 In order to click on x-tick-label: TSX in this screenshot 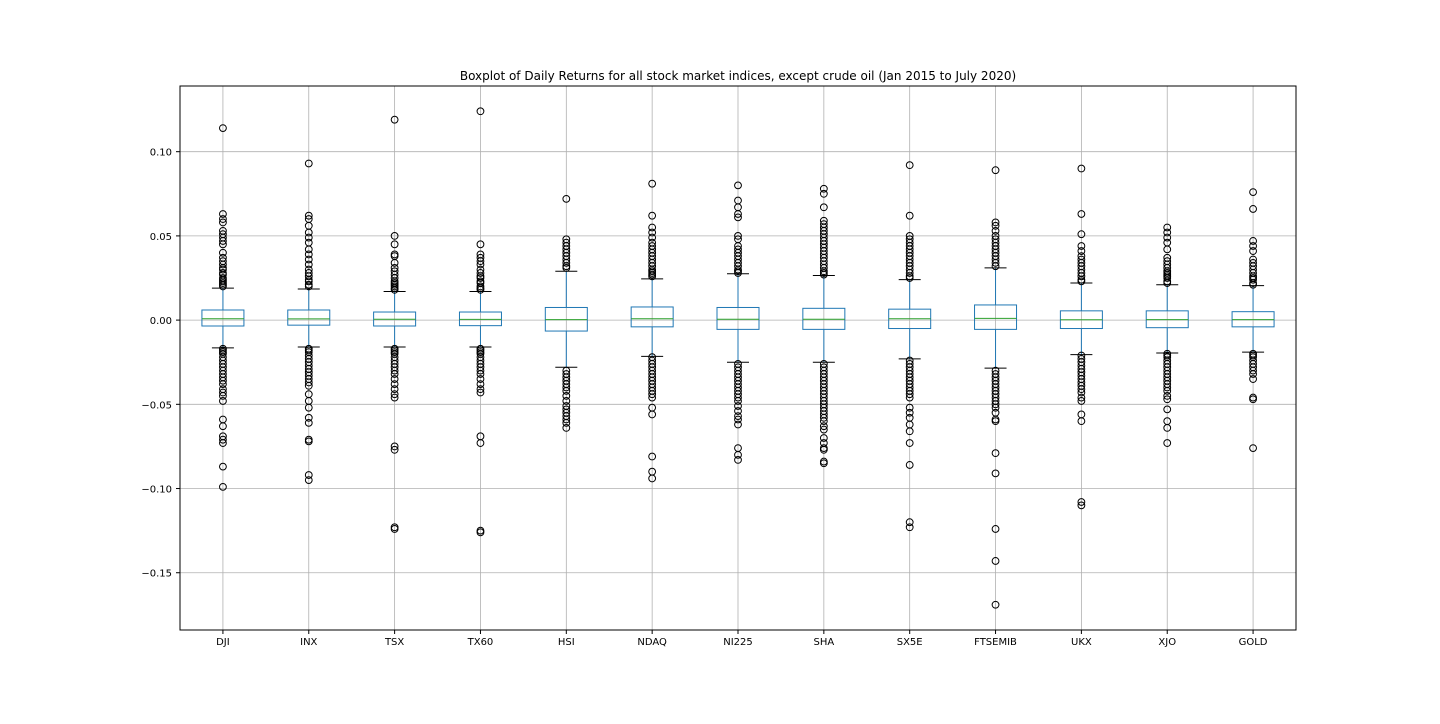, I will do `click(394, 642)`.